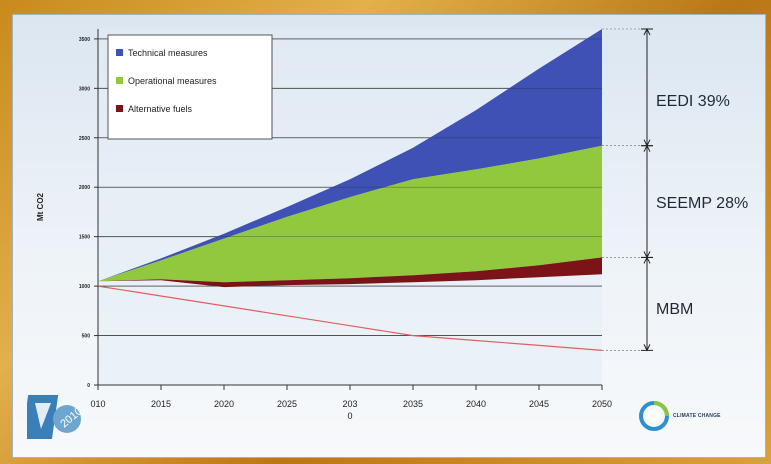 The width and height of the screenshot is (771, 464). What do you see at coordinates (602, 404) in the screenshot?
I see `x-tick-label: 2050` at bounding box center [602, 404].